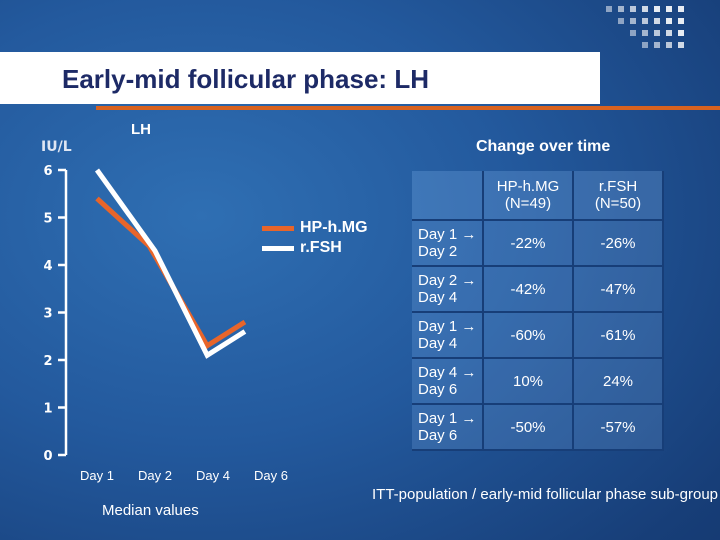 Image resolution: width=720 pixels, height=540 pixels. I want to click on table-row: Day 4 → Day 6 10% 24%, so click(538, 382).